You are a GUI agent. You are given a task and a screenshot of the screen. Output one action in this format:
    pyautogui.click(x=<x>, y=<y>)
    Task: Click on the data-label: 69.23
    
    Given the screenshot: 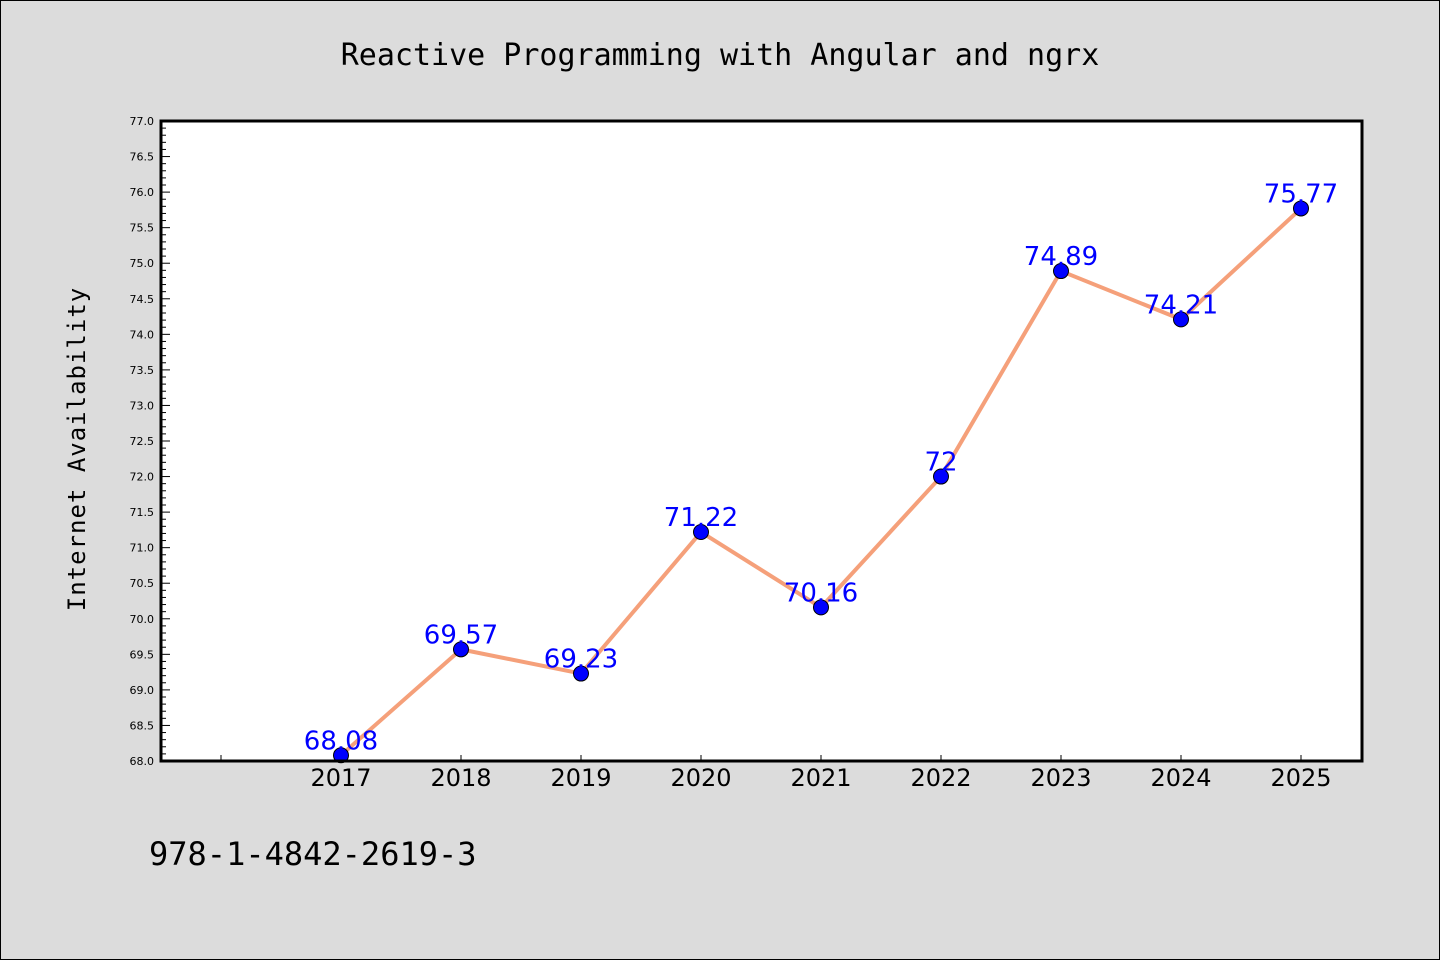 What is the action you would take?
    pyautogui.click(x=581, y=660)
    